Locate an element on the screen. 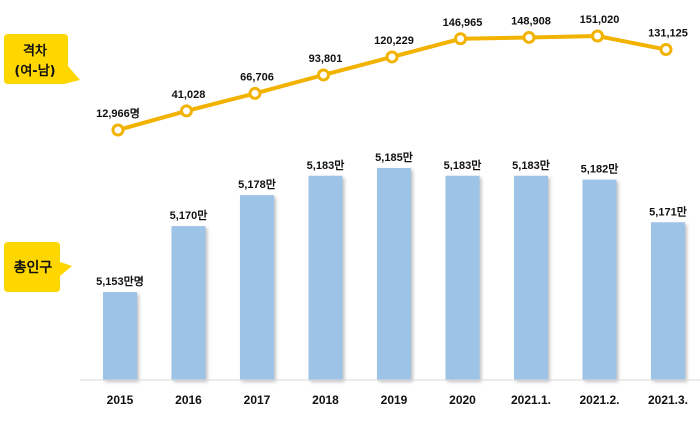  bar-data-label: 5,182만 is located at coordinates (600, 169).